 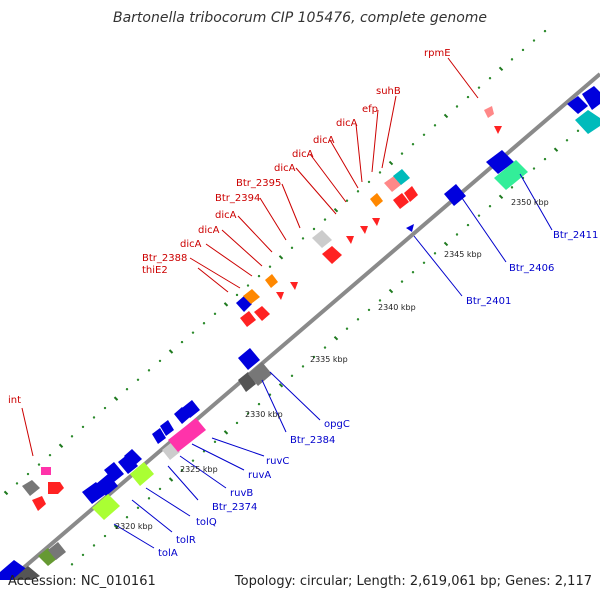 What do you see at coordinates (488, 301) in the screenshot?
I see `gene-label-btr-2401: Btr_2401` at bounding box center [488, 301].